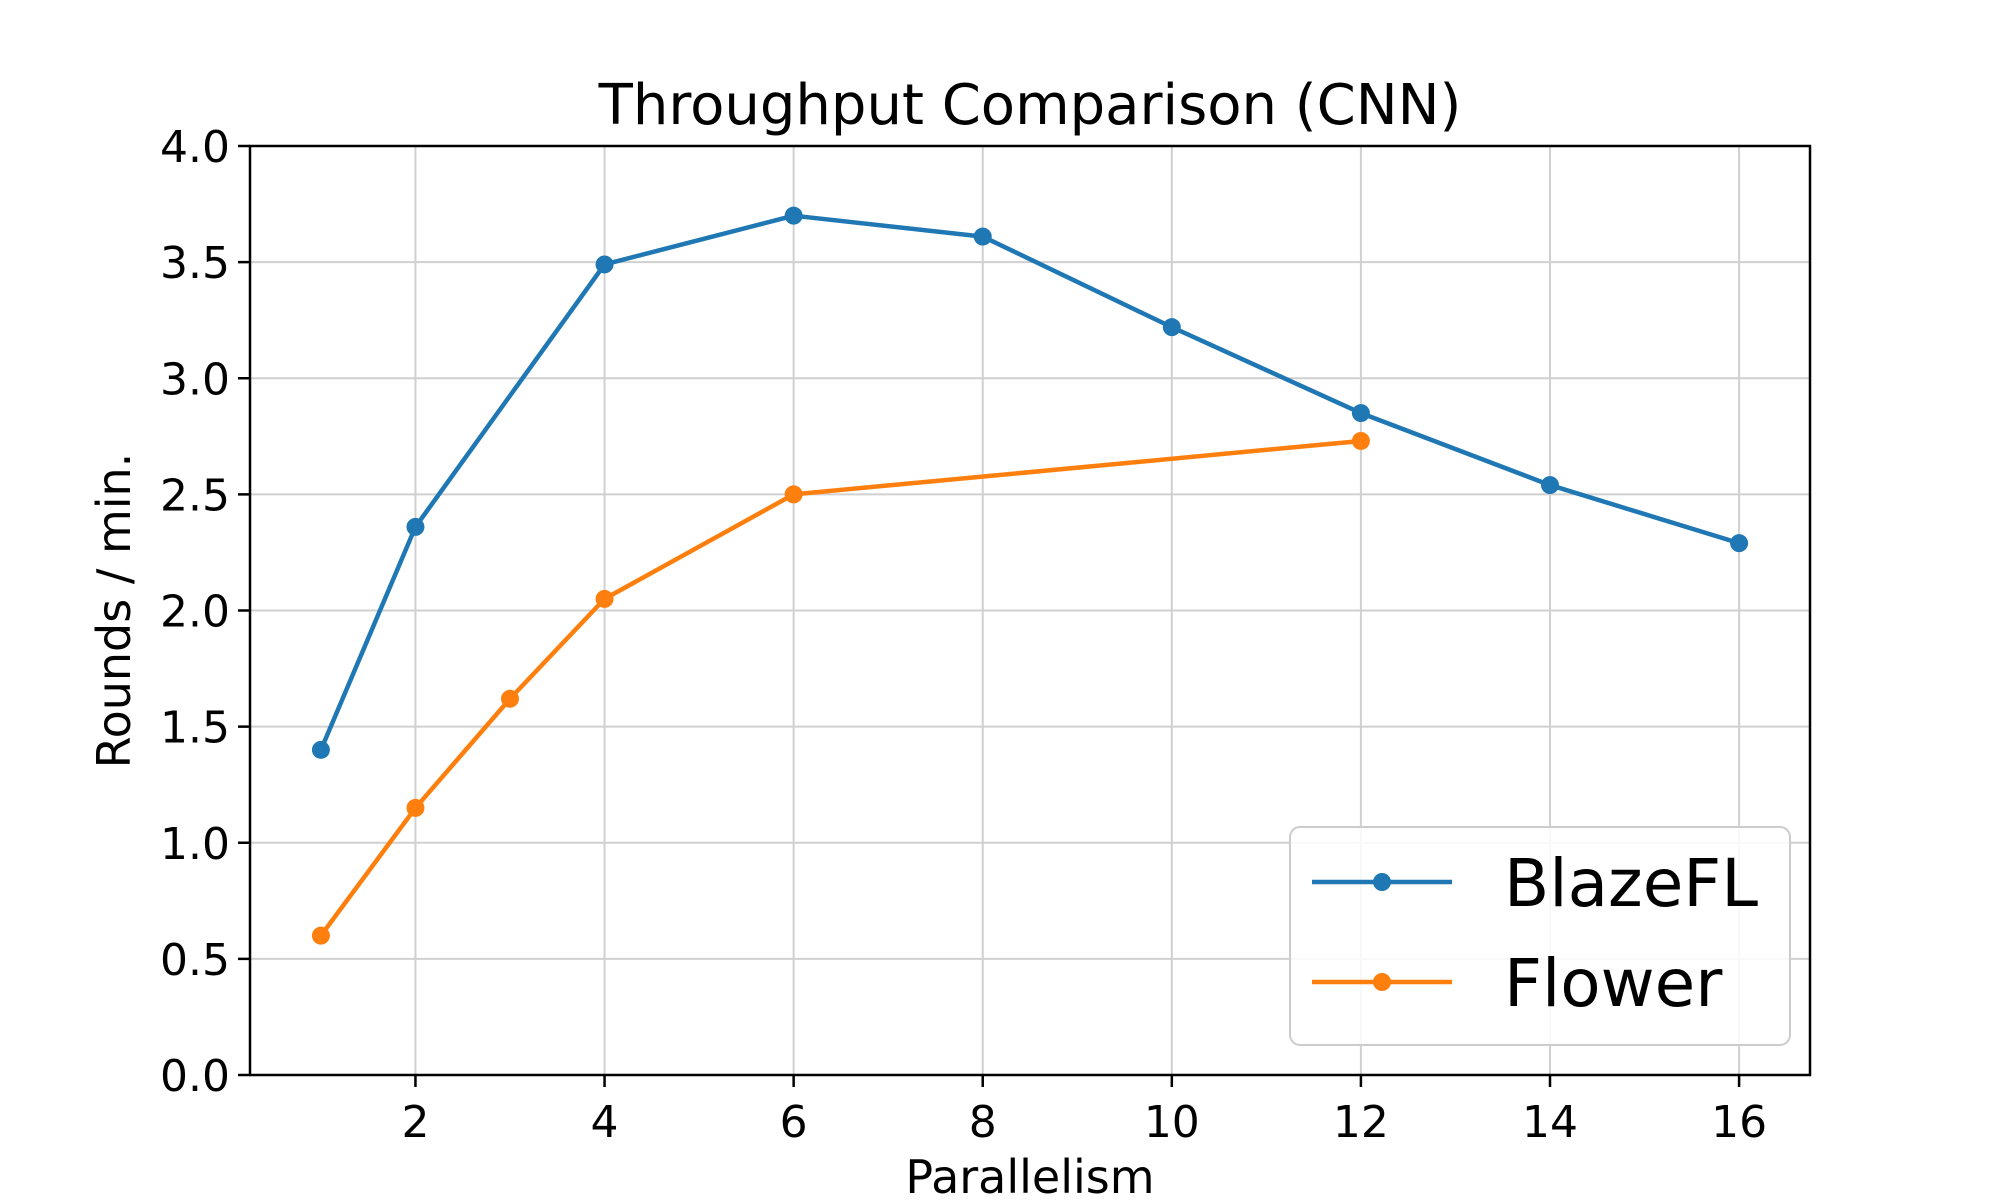  I want to click on y-tick-label: 3.0, so click(195, 379).